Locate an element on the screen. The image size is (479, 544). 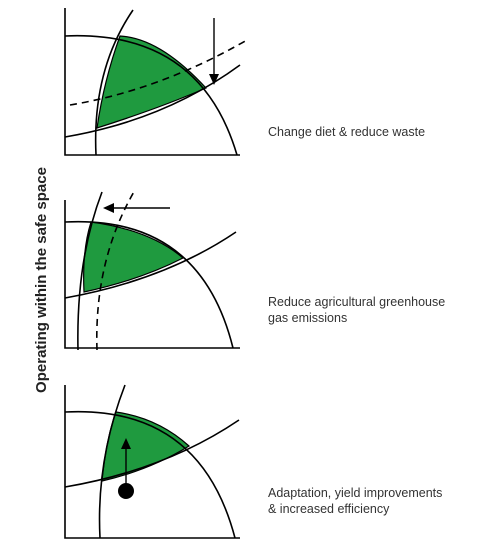
label-line: & increased efficiency is located at coordinates (329, 509).